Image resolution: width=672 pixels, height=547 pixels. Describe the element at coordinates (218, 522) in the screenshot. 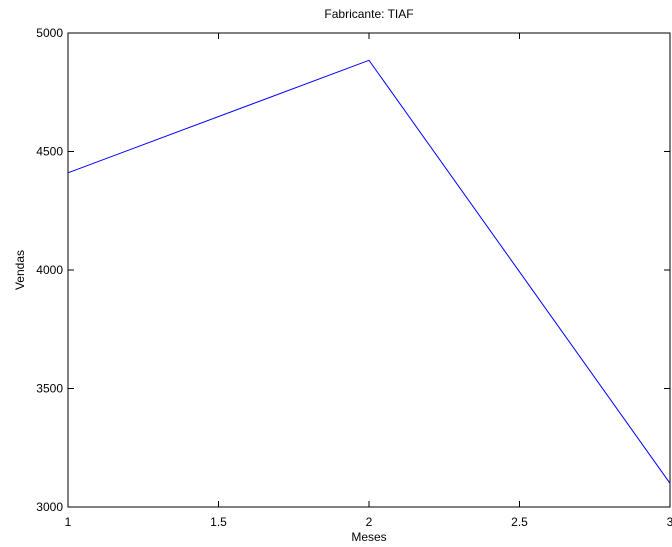

I see `x-tick-label: 1.5` at that location.